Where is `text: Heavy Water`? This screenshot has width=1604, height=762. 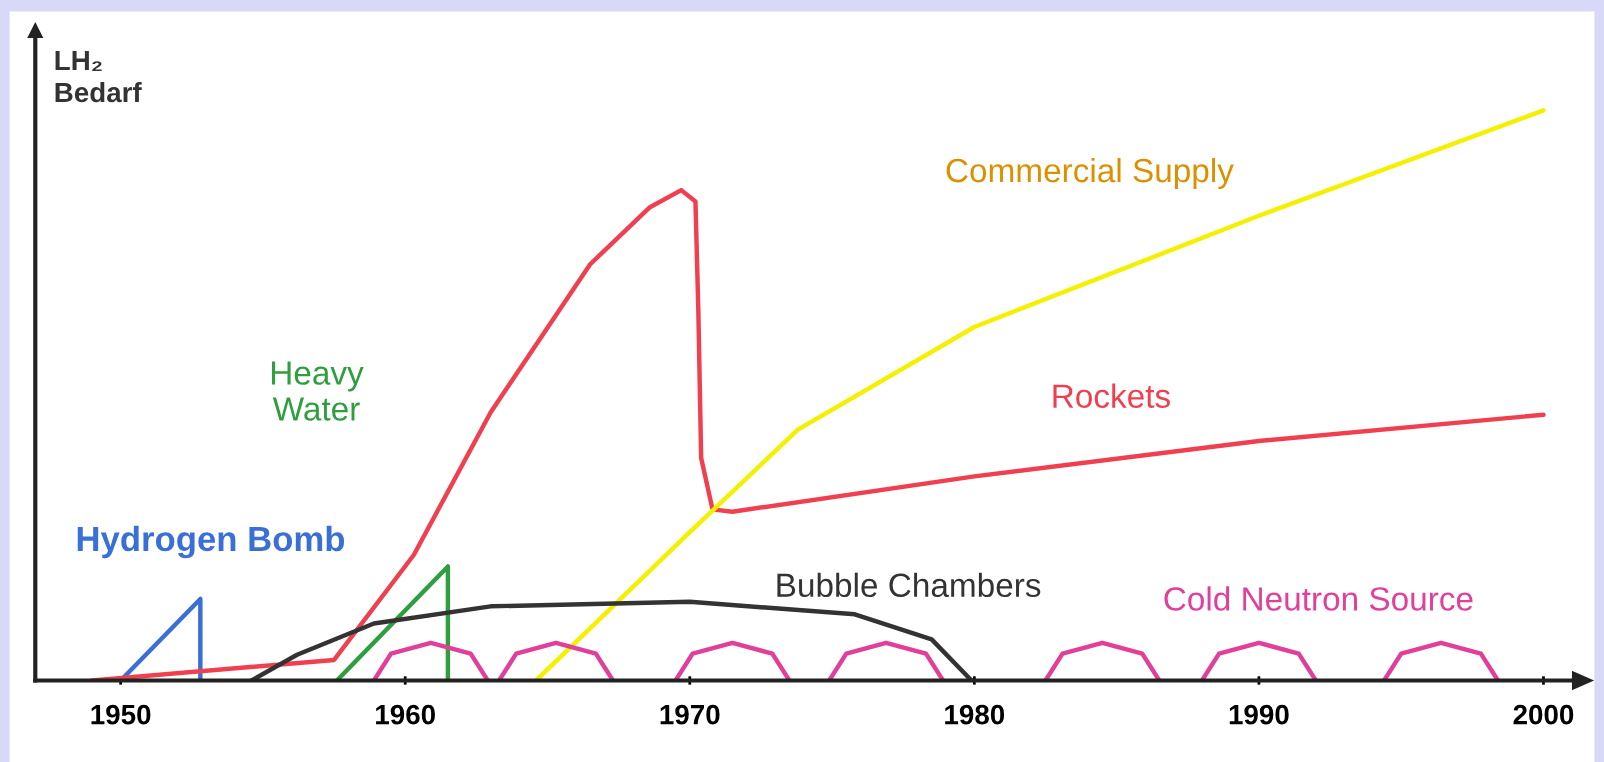 text: Heavy Water is located at coordinates (317, 391).